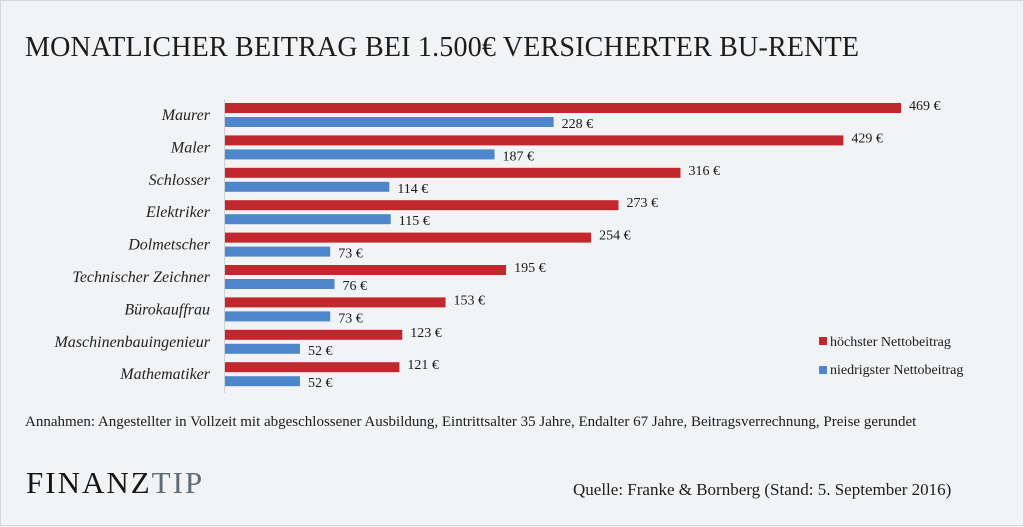 The height and width of the screenshot is (527, 1024). I want to click on value-label-highest: 254 €, so click(615, 236).